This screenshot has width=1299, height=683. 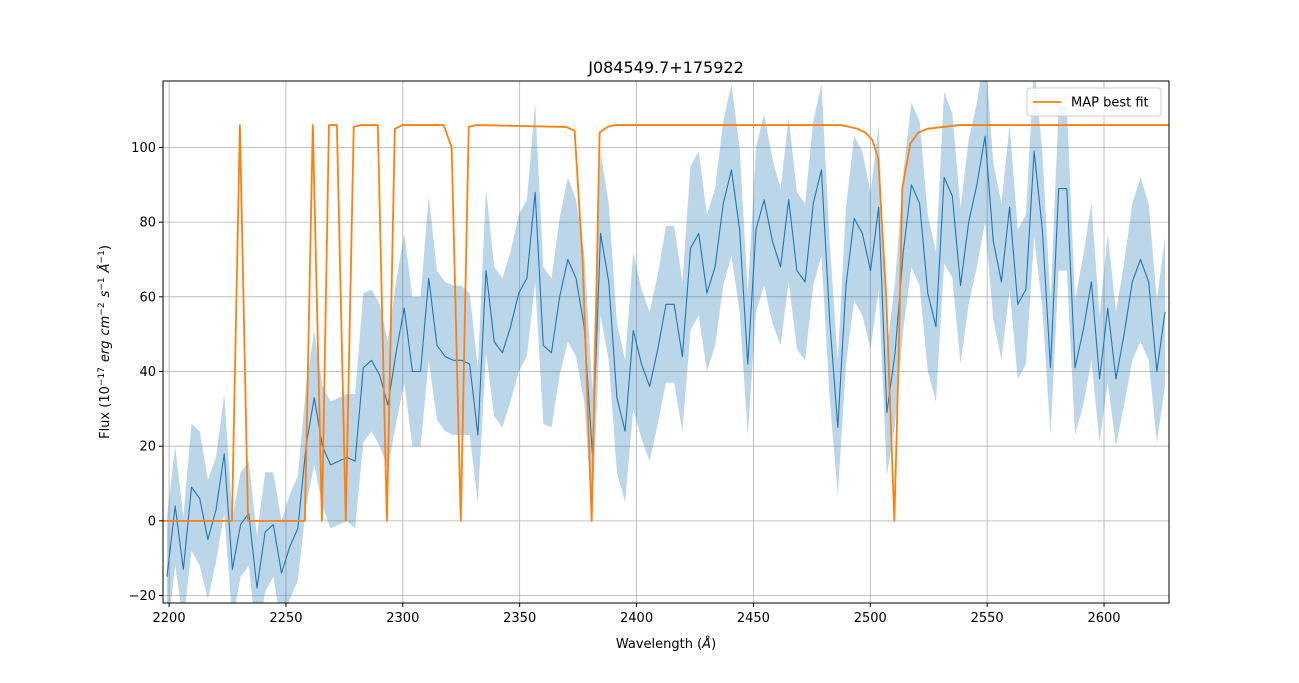 What do you see at coordinates (105, 326) in the screenshot?
I see `label-part: cm` at bounding box center [105, 326].